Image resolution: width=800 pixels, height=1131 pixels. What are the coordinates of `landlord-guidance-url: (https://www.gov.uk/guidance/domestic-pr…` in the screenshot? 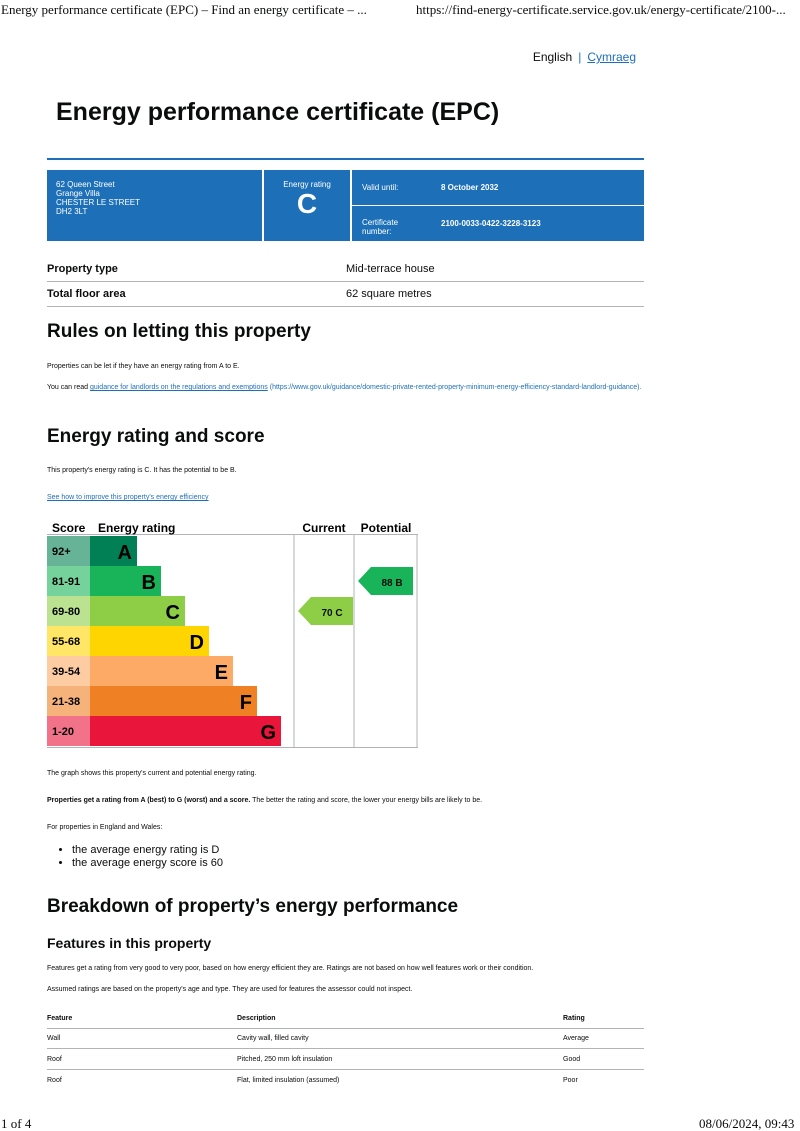 It's located at (455, 387).